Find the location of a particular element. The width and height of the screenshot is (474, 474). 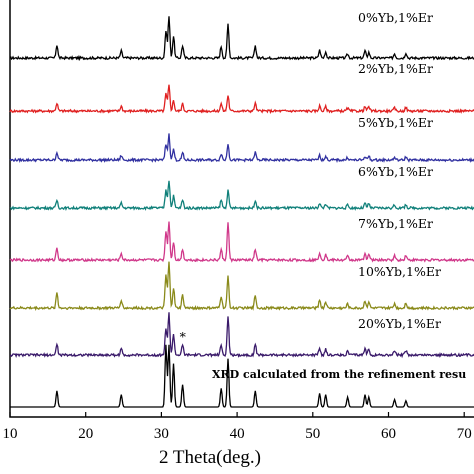

x-tick-label-5: 60 is located at coordinates (388, 434).